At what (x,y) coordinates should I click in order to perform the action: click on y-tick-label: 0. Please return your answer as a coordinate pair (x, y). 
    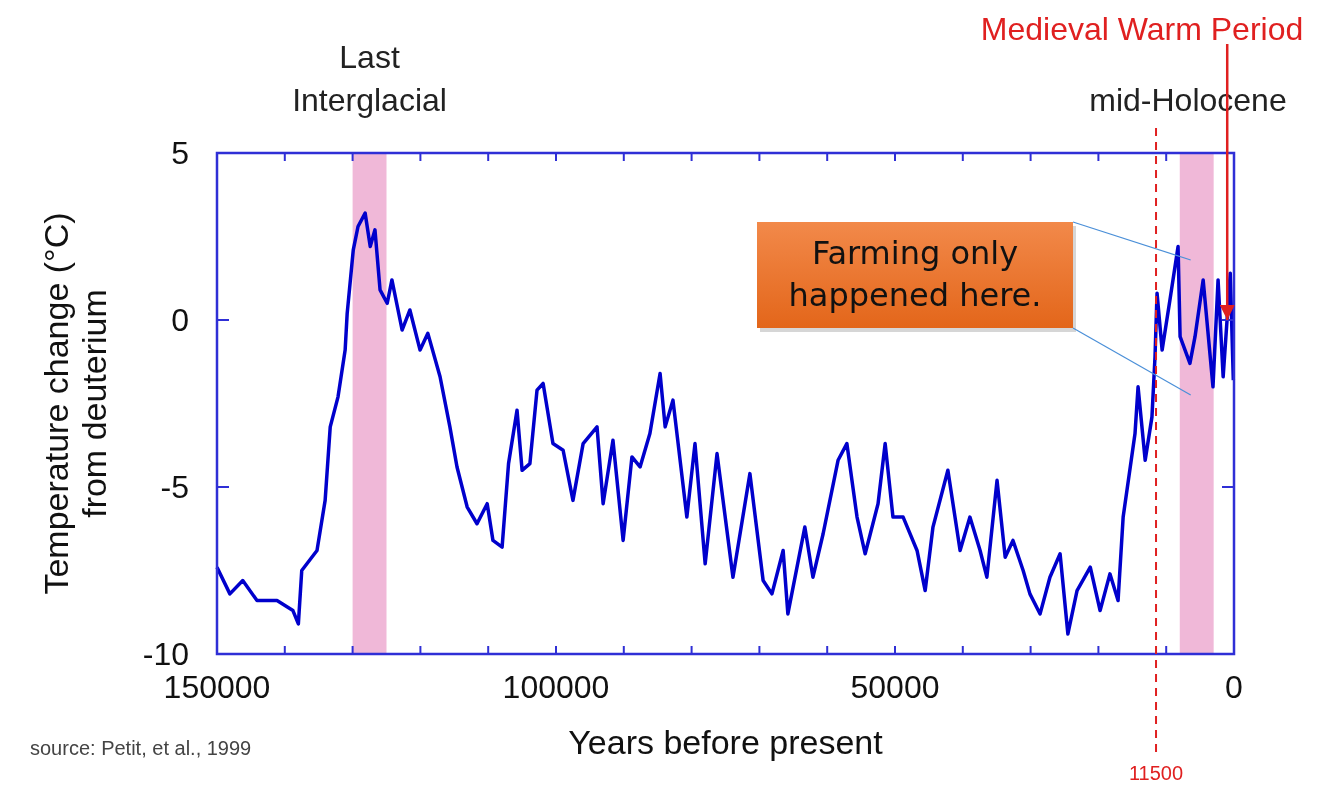
    Looking at the image, I should click on (180, 320).